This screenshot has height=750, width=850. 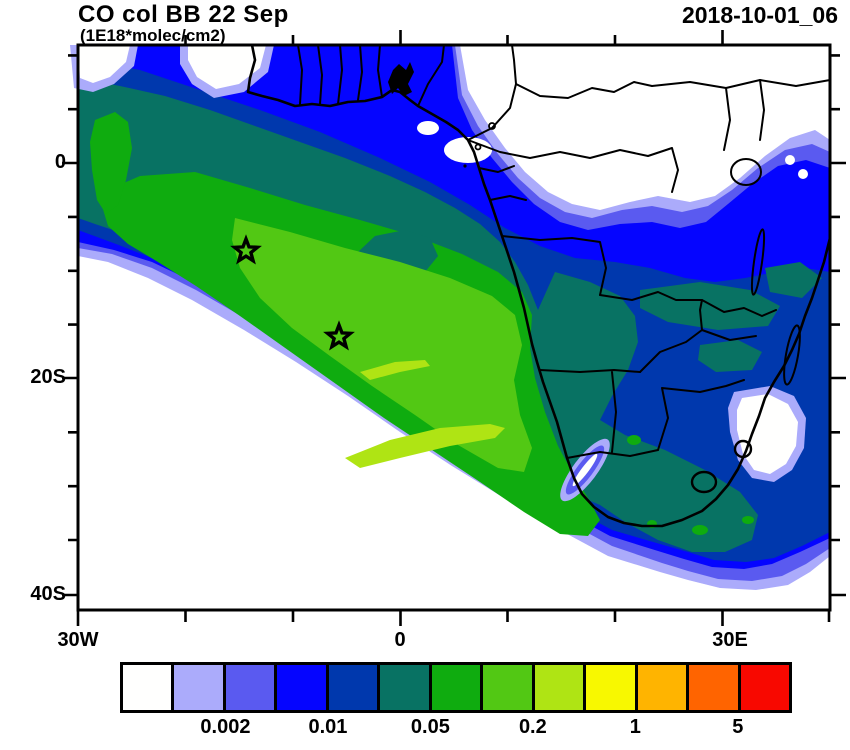 I want to click on colorbar-label: 1, so click(x=635, y=727).